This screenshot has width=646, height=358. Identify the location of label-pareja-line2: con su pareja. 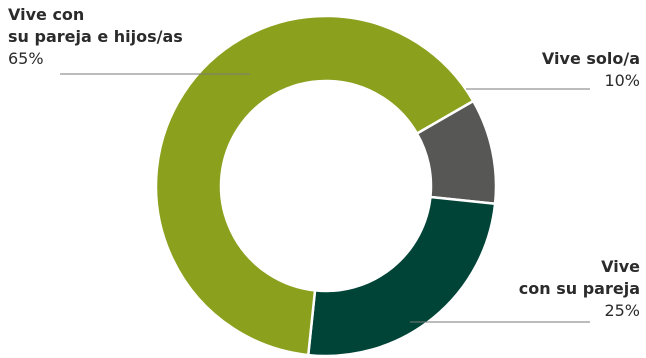
(579, 288).